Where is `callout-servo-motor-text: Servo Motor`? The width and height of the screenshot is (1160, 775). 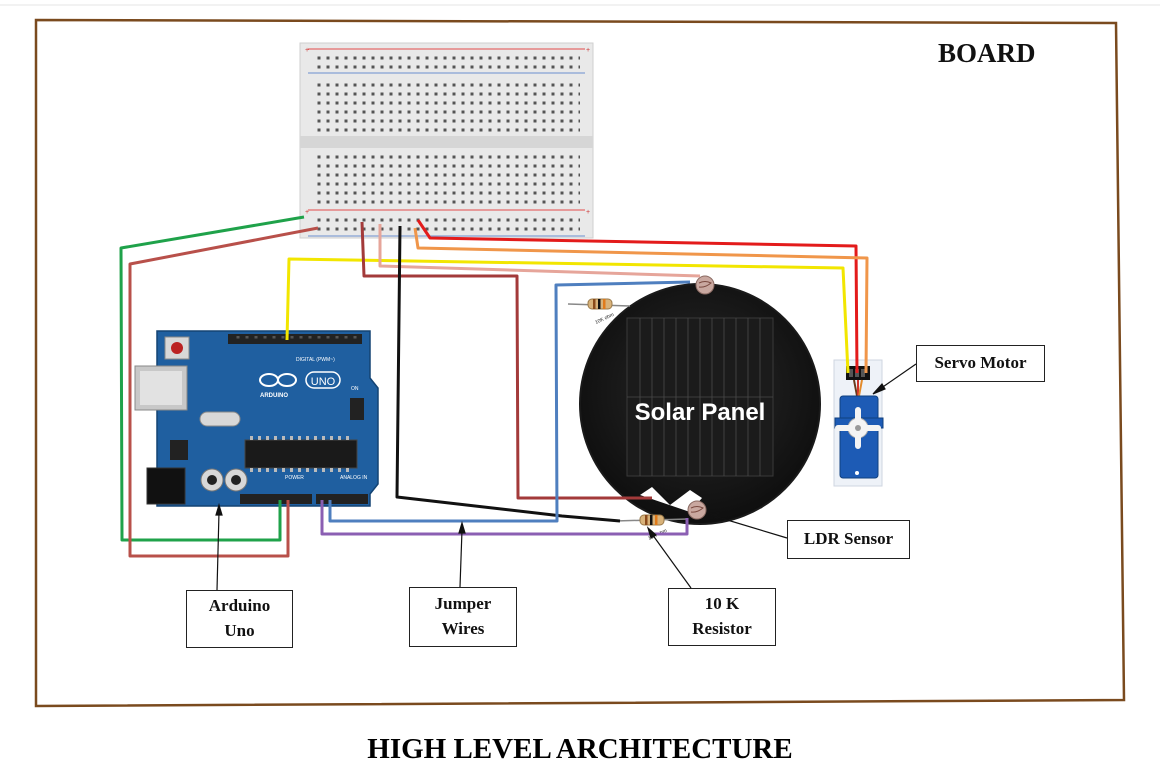
callout-servo-motor-text: Servo Motor is located at coordinates (980, 363).